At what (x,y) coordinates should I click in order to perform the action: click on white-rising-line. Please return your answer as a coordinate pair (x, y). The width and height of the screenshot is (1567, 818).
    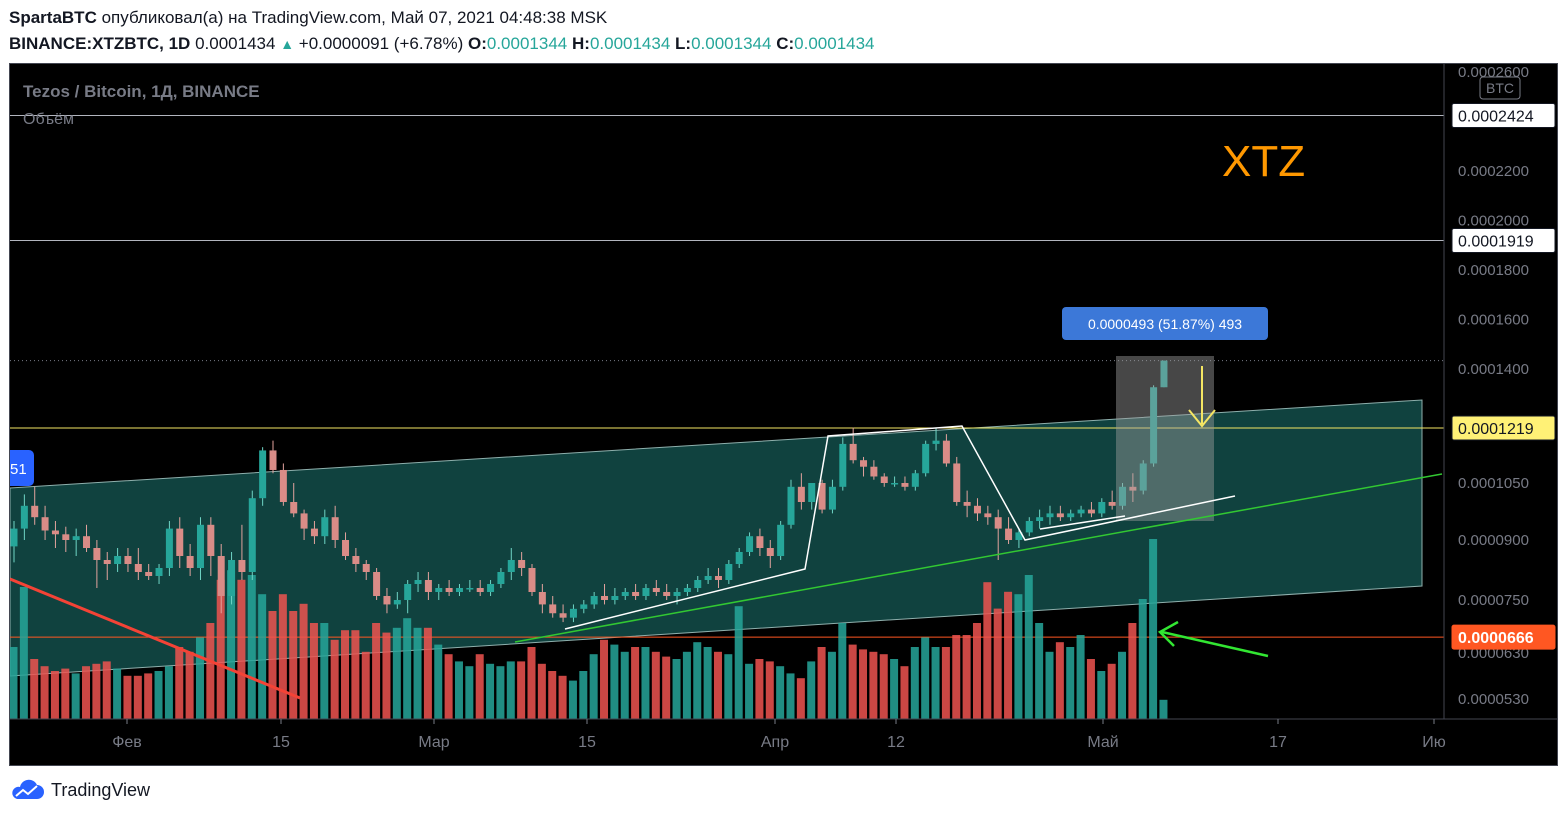
    Looking at the image, I should click on (1082, 522).